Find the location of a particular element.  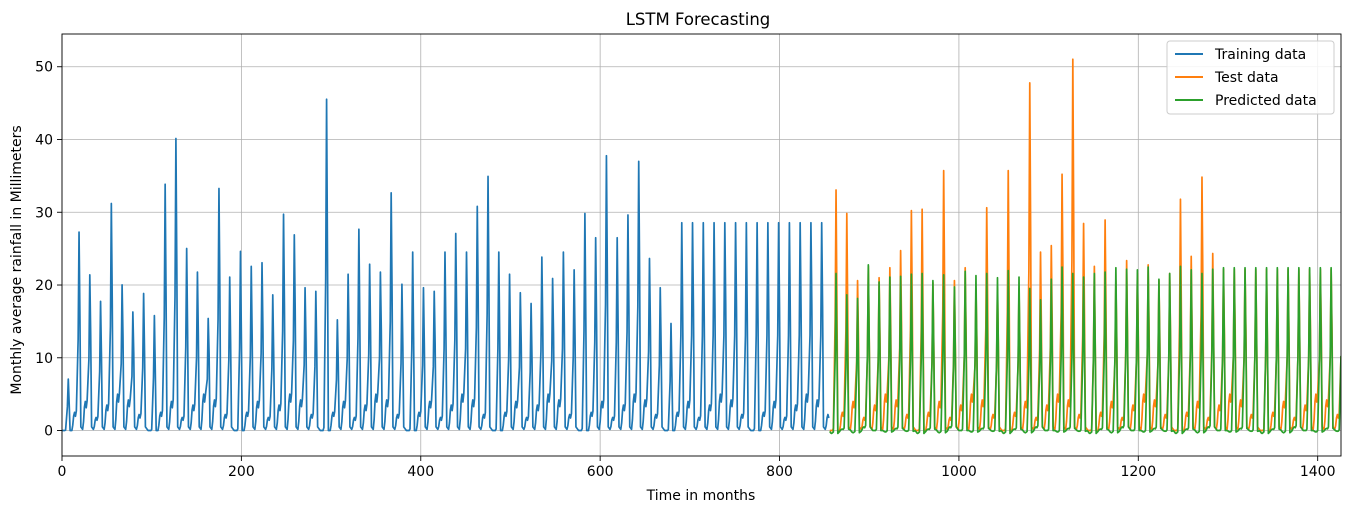

x-tick-label: 400 is located at coordinates (420, 472).